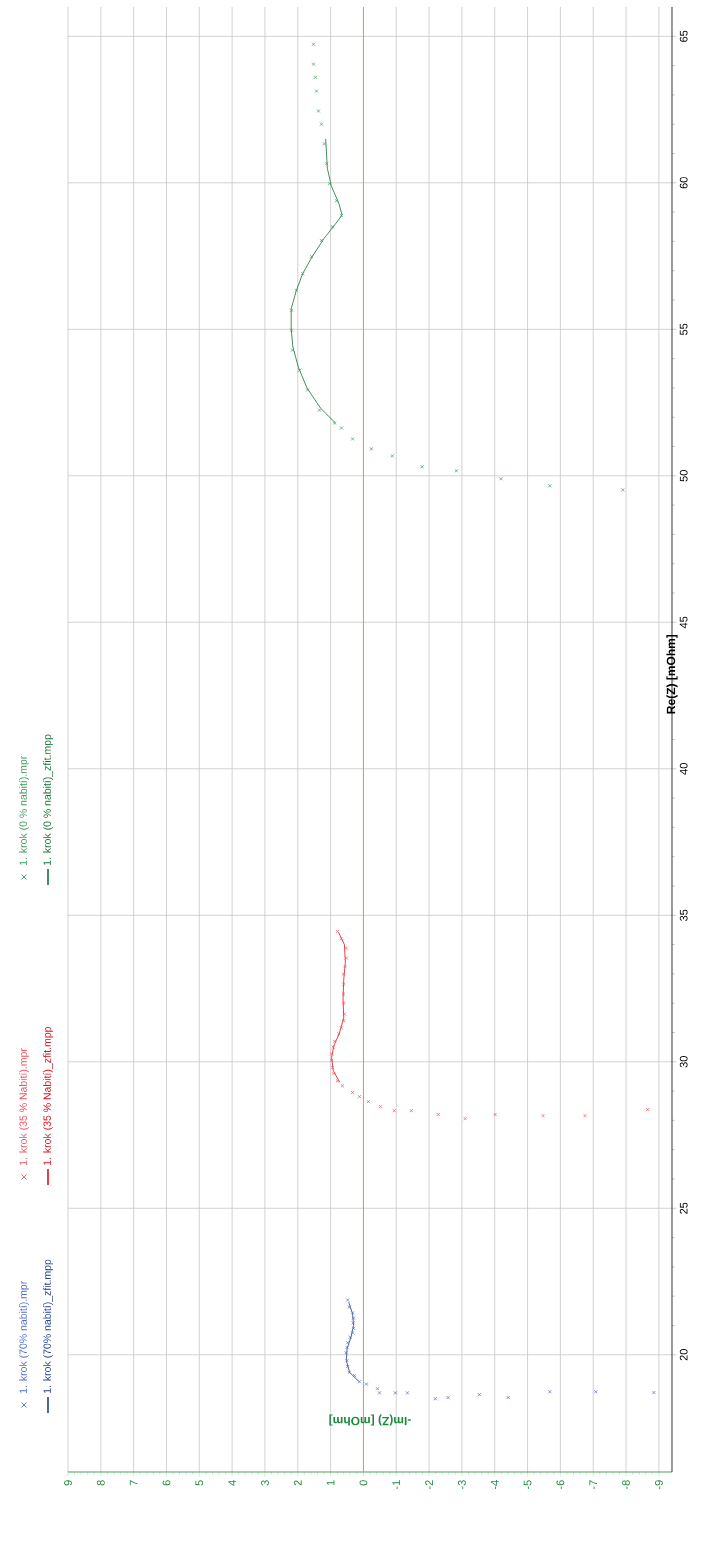 The width and height of the screenshot is (723, 1556). What do you see at coordinates (133, 1483) in the screenshot?
I see `x-tick-label: 7` at bounding box center [133, 1483].